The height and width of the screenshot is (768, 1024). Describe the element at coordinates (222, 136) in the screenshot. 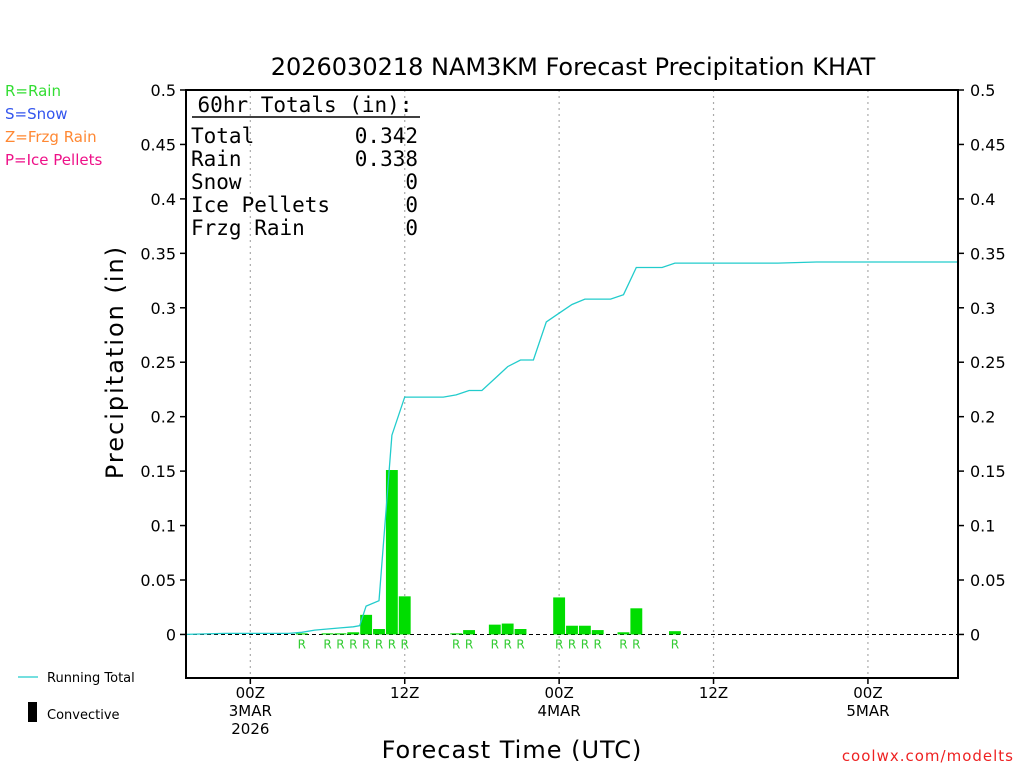

I see `totals-row-label: Total` at that location.